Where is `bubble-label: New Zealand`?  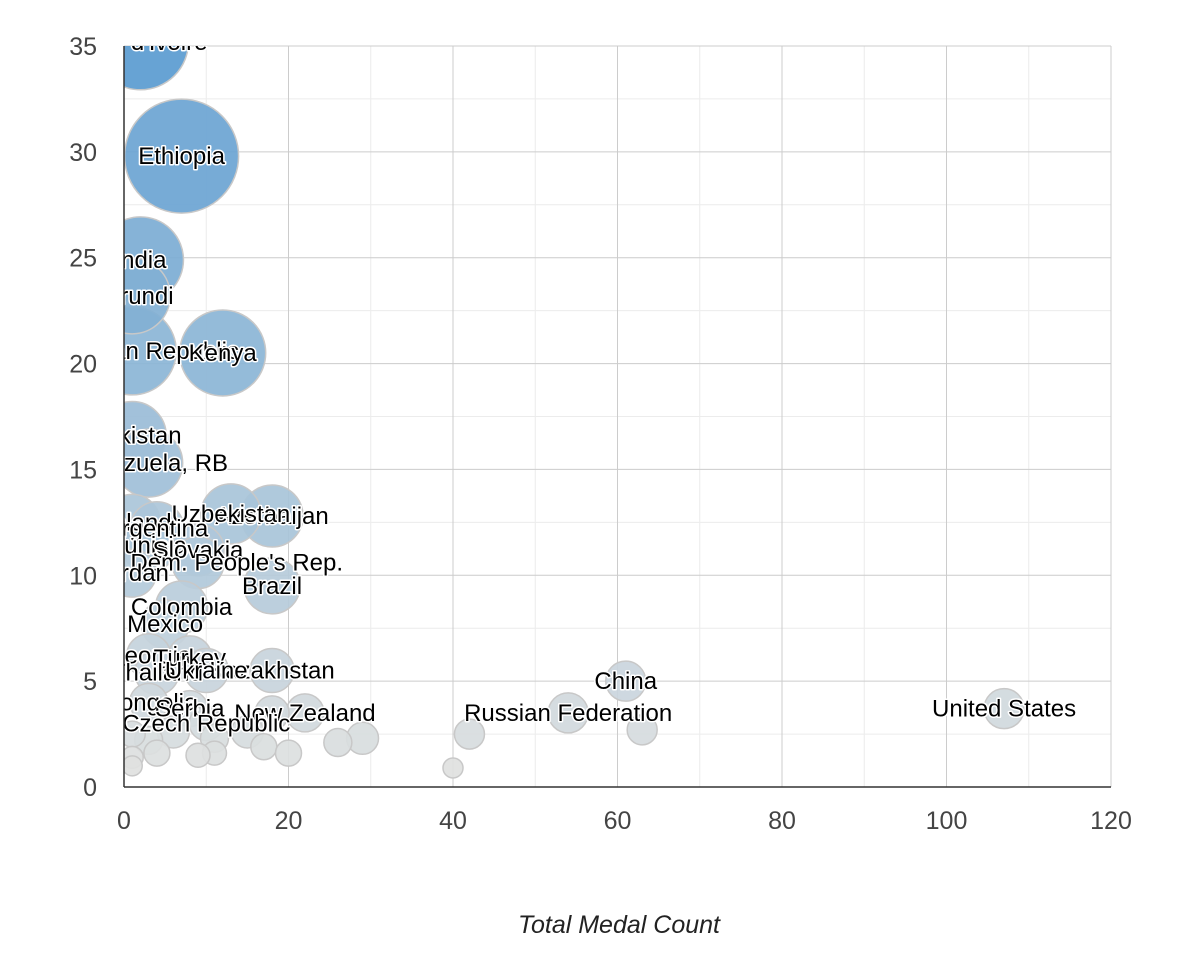
bubble-label: New Zealand is located at coordinates (304, 713).